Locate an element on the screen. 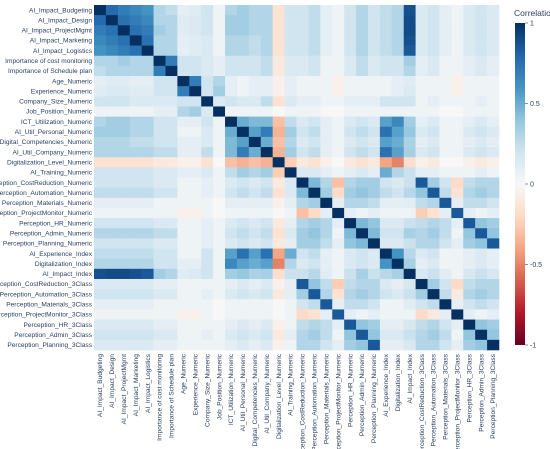  x-tick-label-ai-impact-budgeting: AI_Impact_Budgeting is located at coordinates (100, 385).